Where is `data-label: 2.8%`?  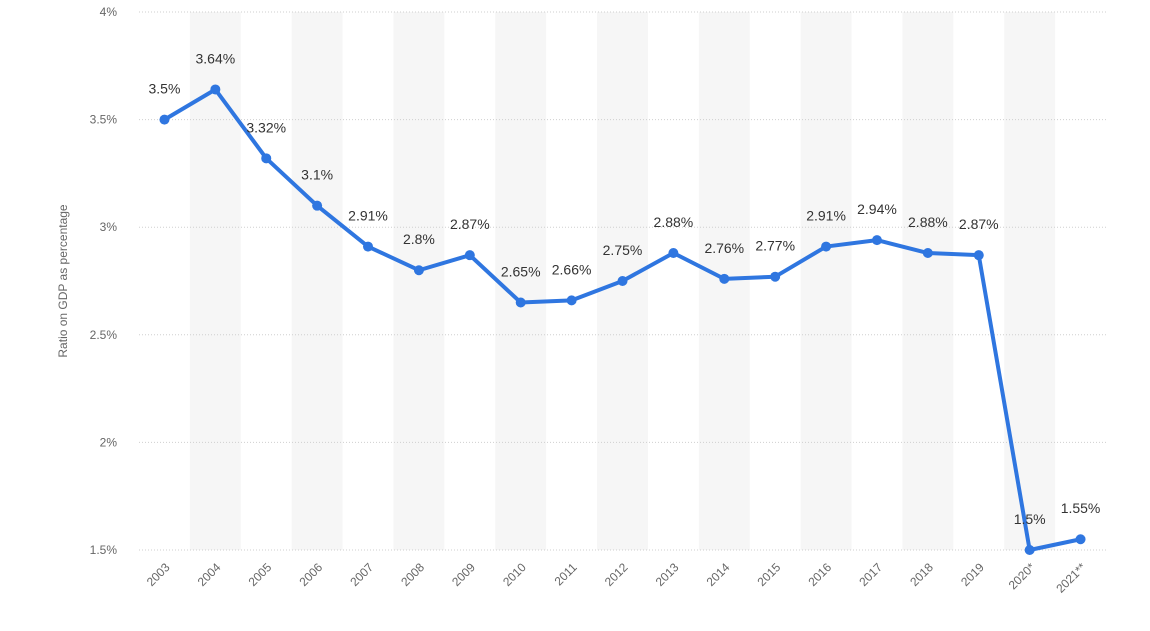 data-label: 2.8% is located at coordinates (419, 239).